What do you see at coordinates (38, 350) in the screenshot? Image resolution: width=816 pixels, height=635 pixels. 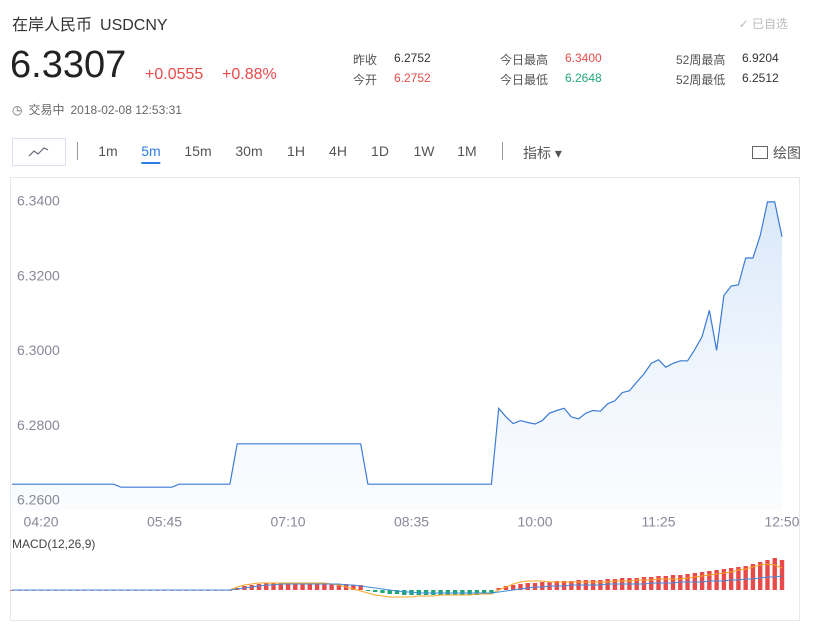 I see `y-tick-label: 6.3000` at bounding box center [38, 350].